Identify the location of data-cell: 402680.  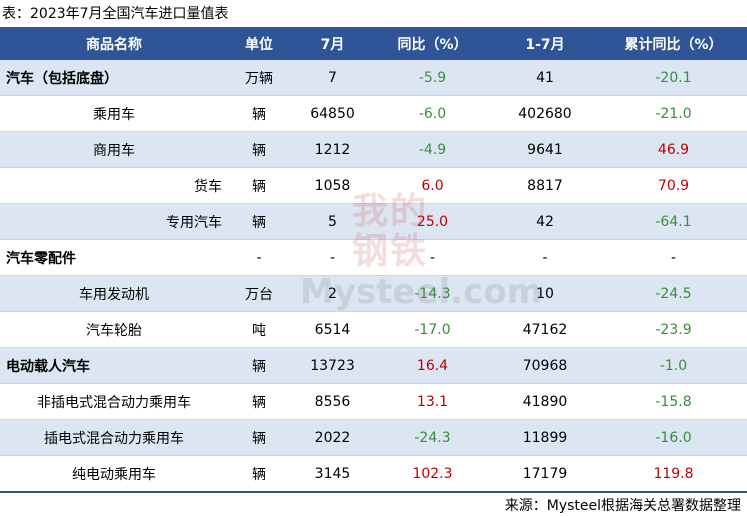
(545, 113).